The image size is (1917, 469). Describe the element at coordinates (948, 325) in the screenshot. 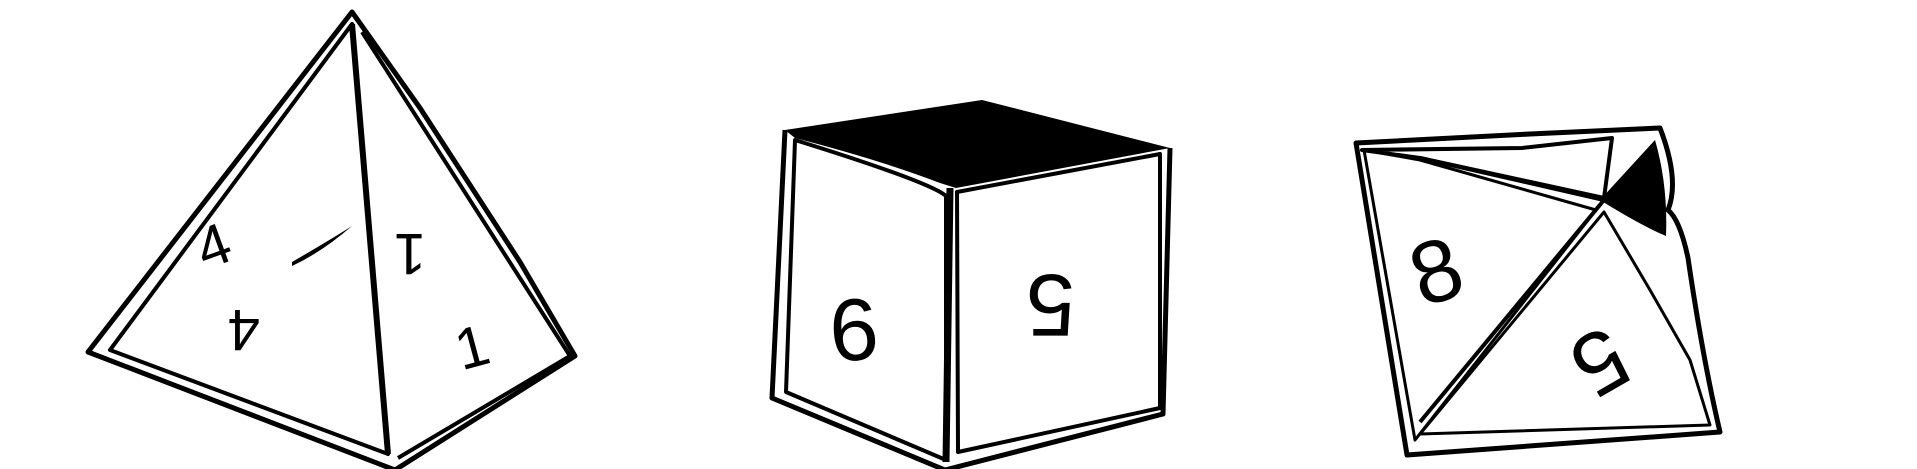

I see `cube-front-edge` at that location.